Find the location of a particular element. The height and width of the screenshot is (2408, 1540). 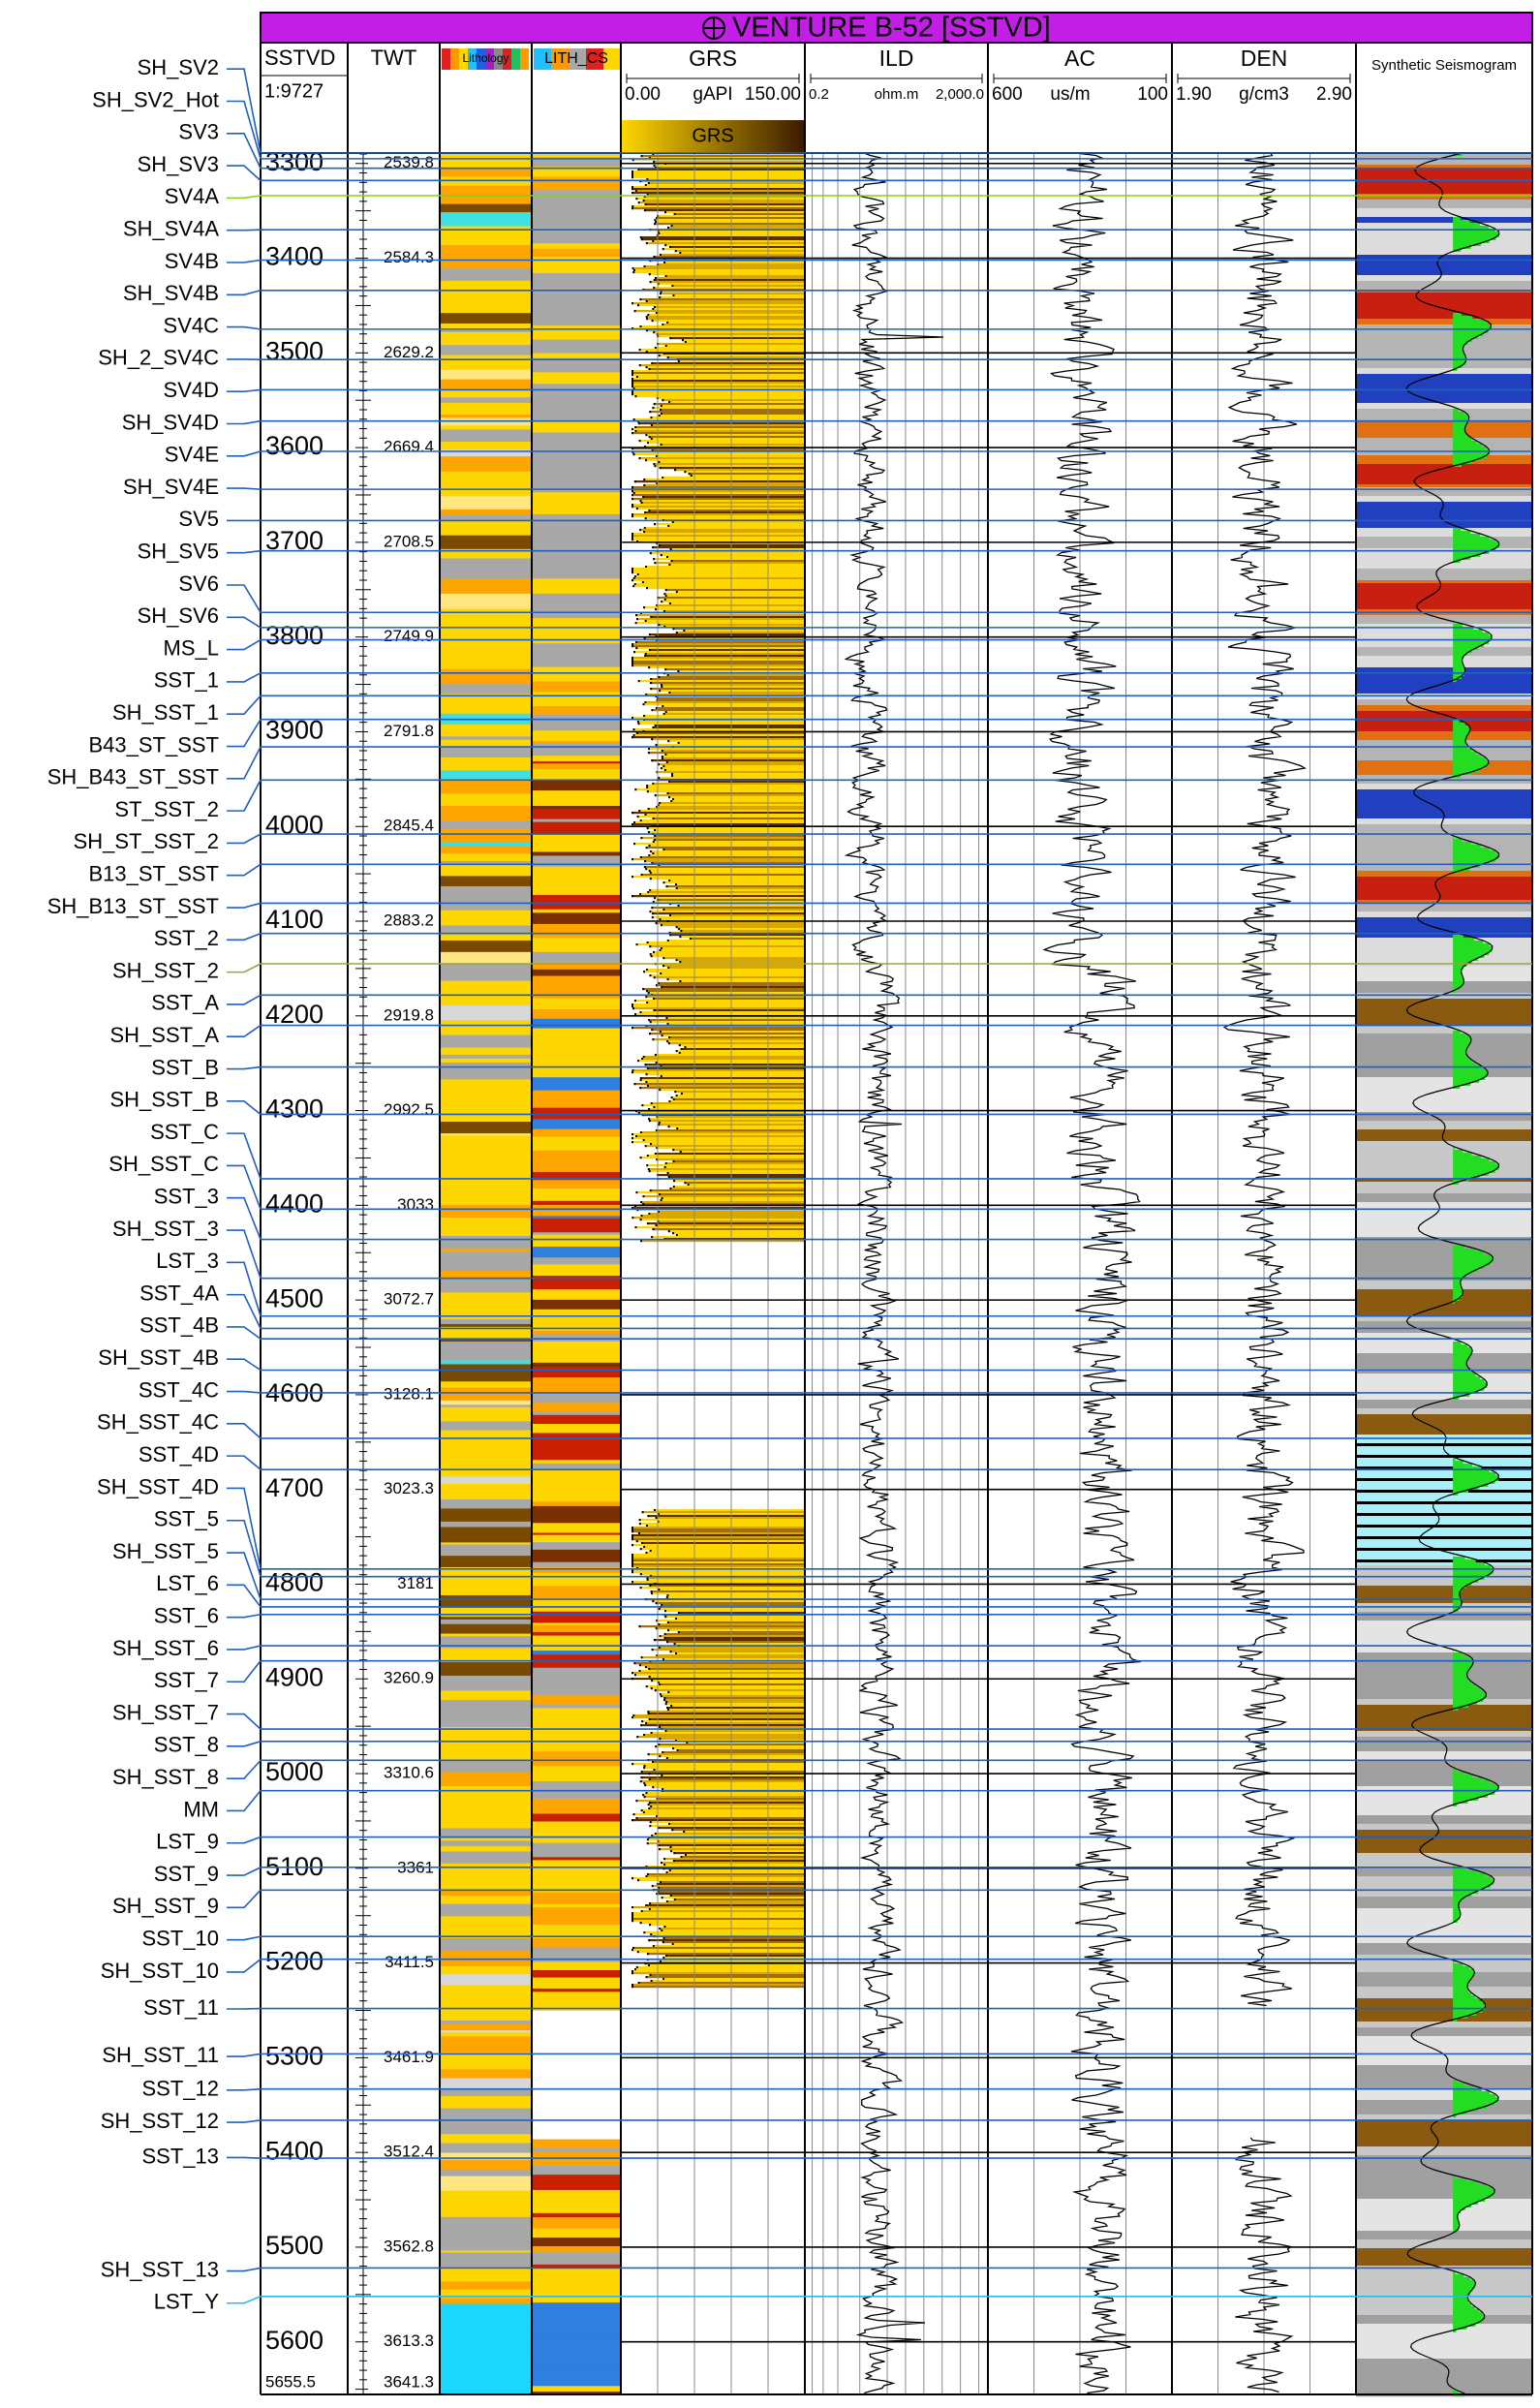

formation-top-label: SST_3 is located at coordinates (186, 1197).